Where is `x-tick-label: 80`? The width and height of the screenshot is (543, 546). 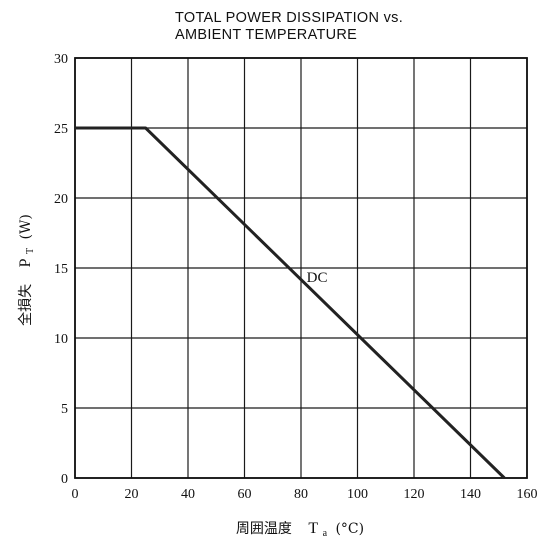 x-tick-label: 80 is located at coordinates (301, 494).